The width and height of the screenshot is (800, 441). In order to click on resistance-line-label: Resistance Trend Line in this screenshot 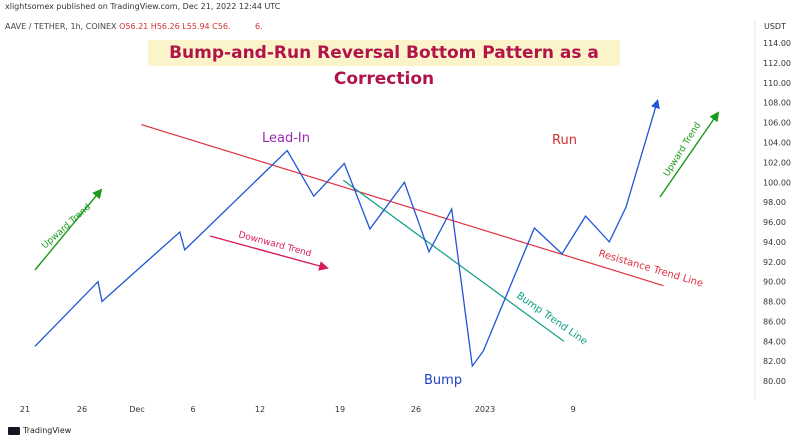, I will do `click(650, 268)`.